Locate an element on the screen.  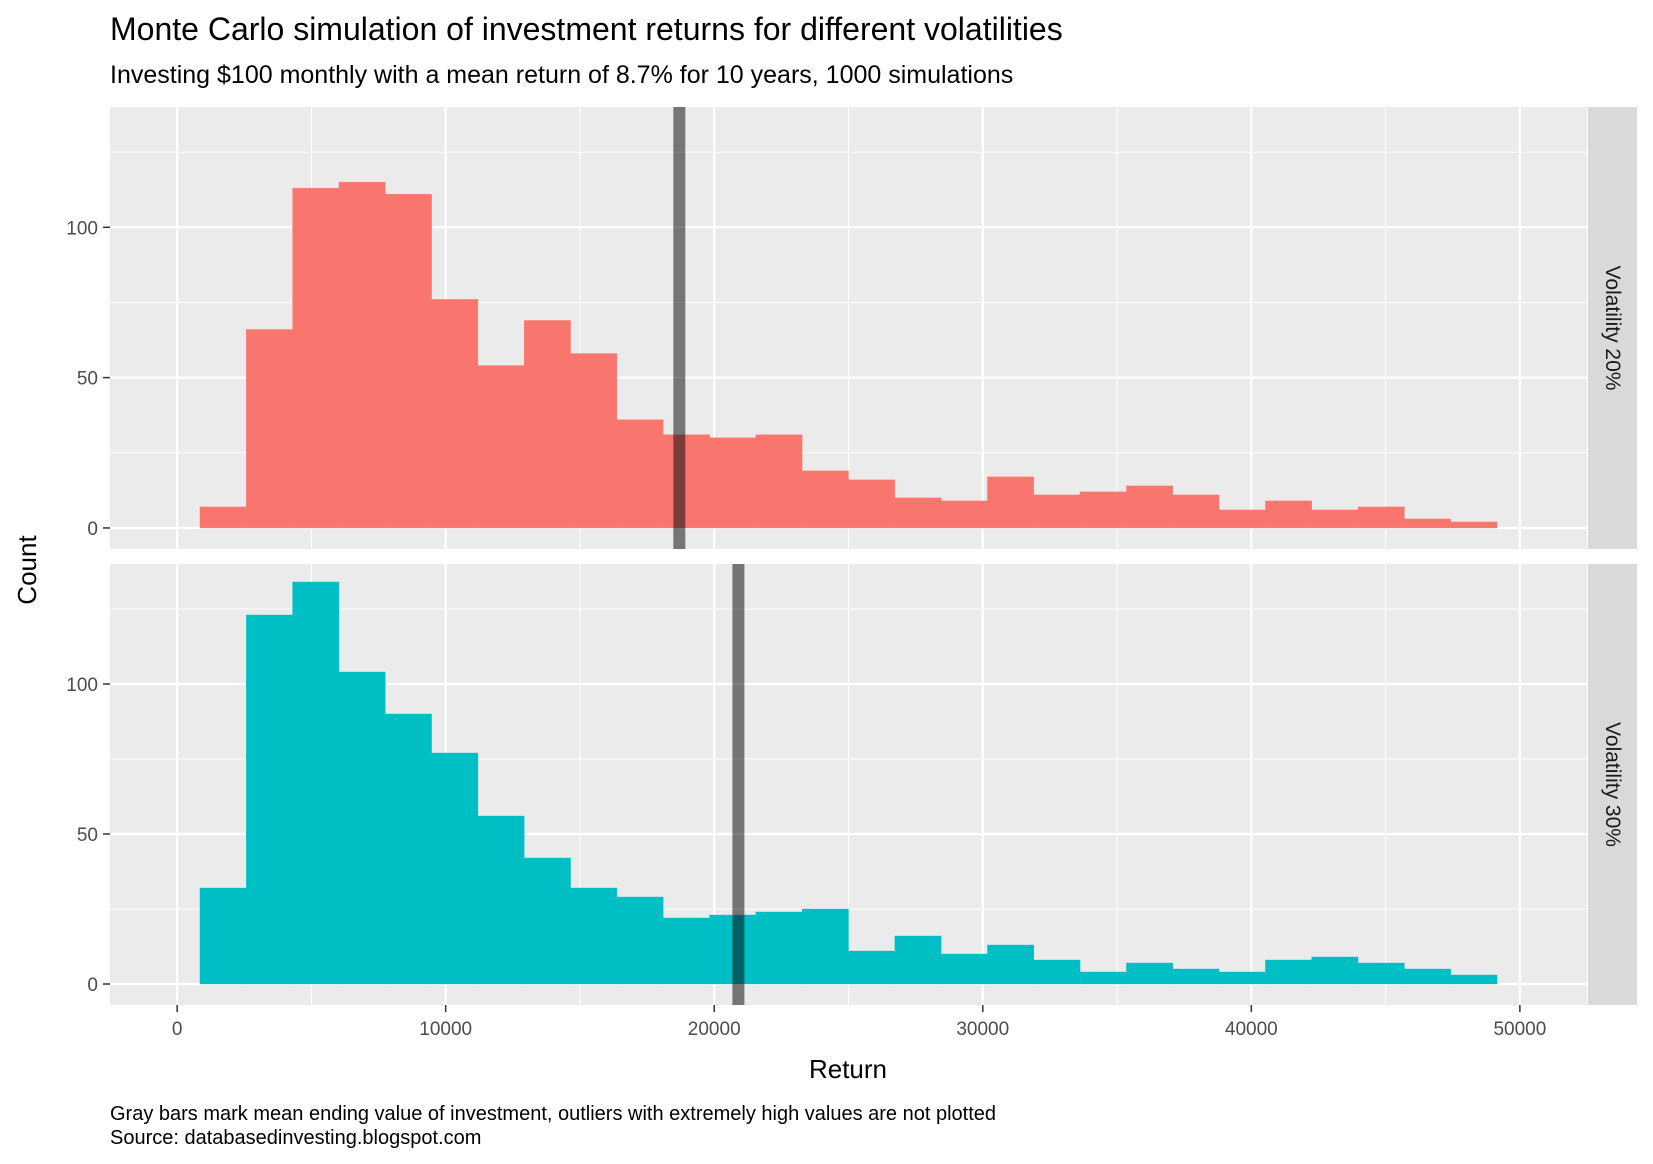
x-tick-label: 40000 is located at coordinates (1251, 1029).